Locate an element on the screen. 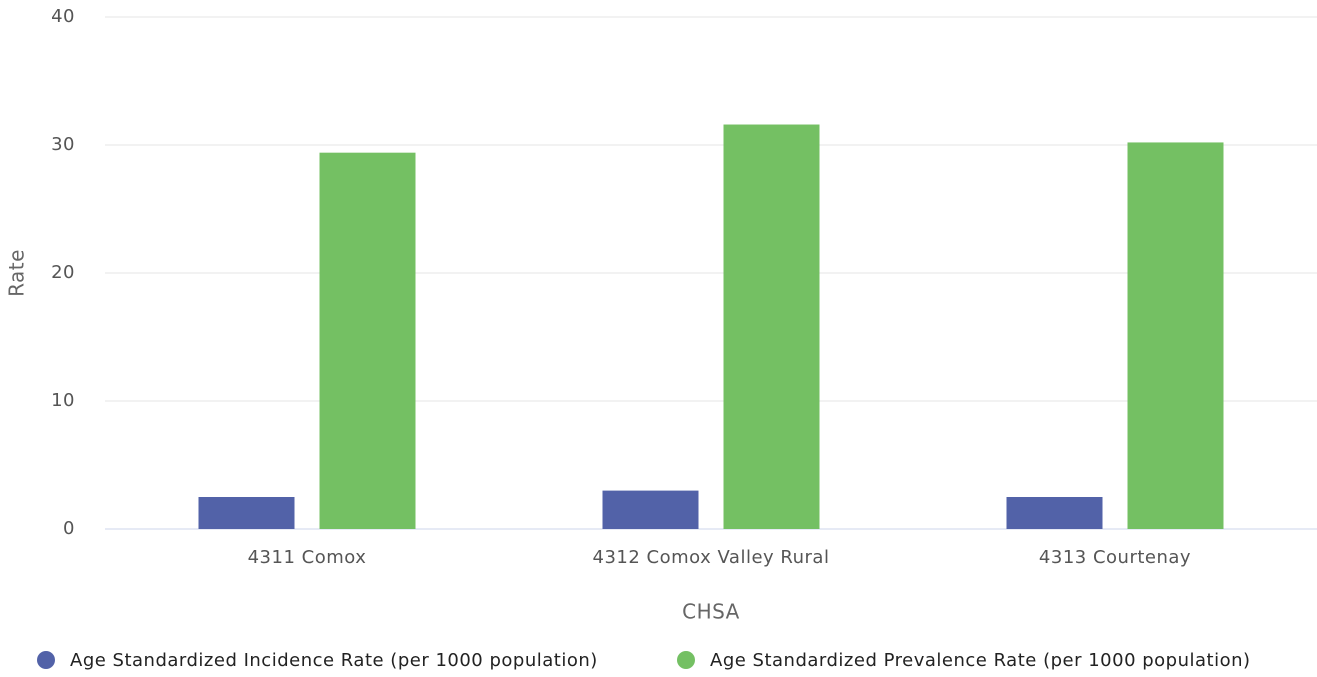 The width and height of the screenshot is (1317, 677). y-tick-label: 40 is located at coordinates (63, 16).